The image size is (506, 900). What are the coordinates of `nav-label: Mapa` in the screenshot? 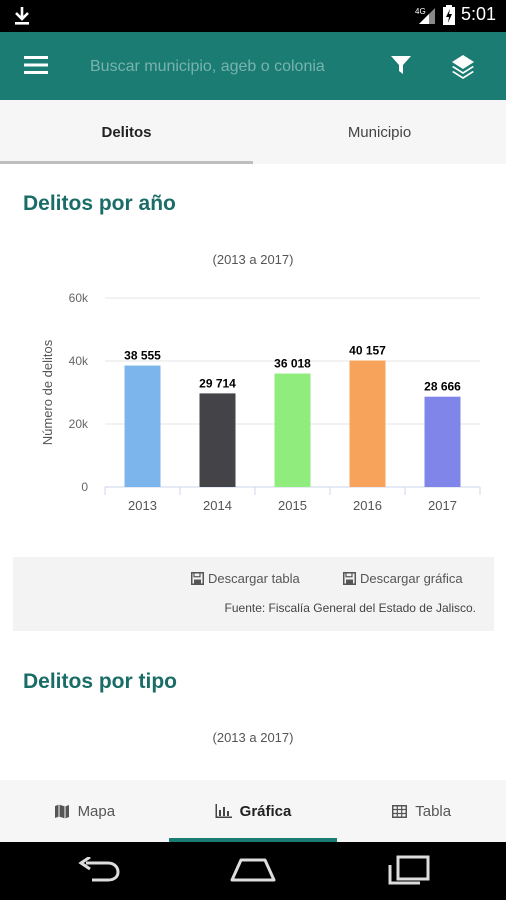 It's located at (96, 811).